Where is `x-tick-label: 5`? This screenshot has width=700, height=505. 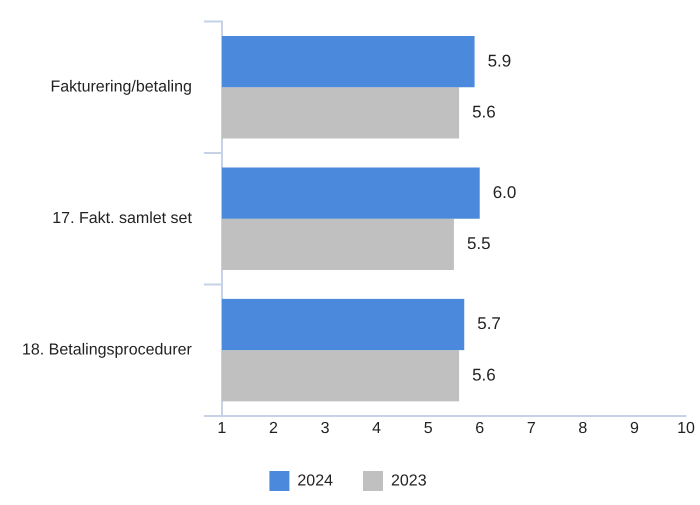
x-tick-label: 5 is located at coordinates (428, 428).